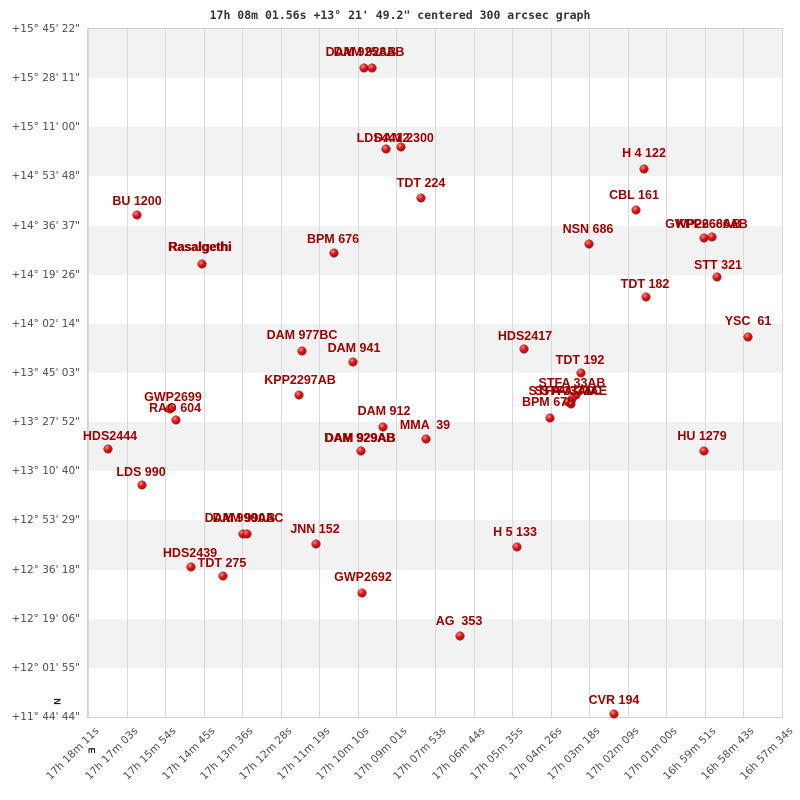  I want to click on star-label: DAM 990AB, so click(240, 518).